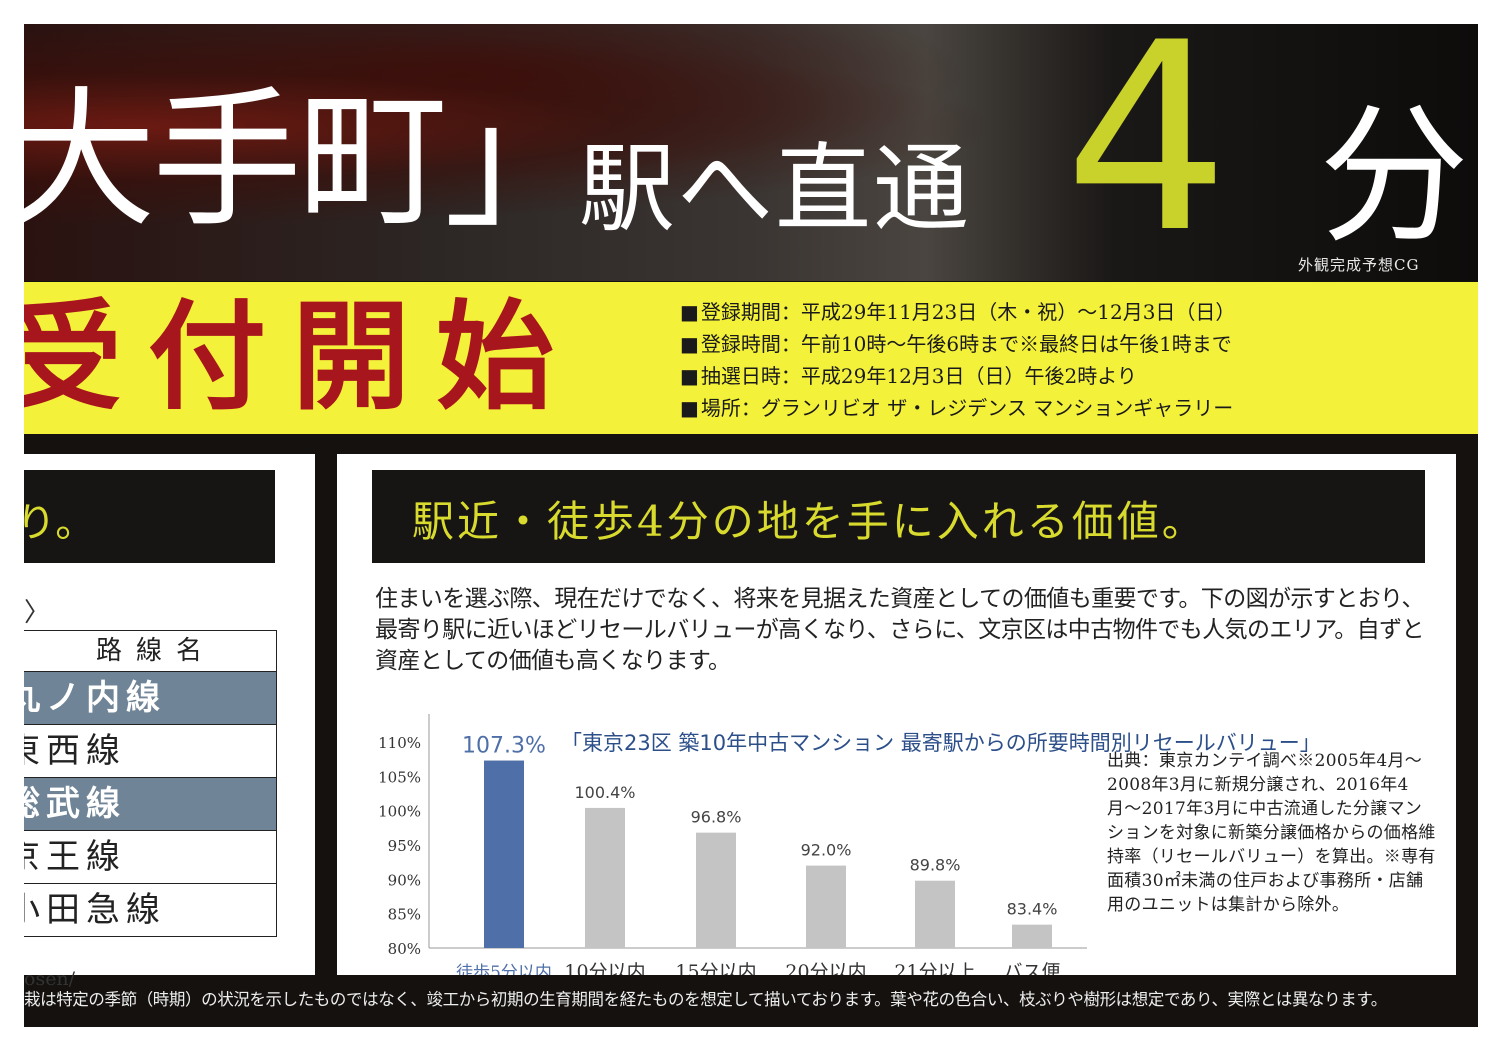 This screenshot has height=1050, width=1500. I want to click on chart-category-label: バス便, so click(1031, 968).